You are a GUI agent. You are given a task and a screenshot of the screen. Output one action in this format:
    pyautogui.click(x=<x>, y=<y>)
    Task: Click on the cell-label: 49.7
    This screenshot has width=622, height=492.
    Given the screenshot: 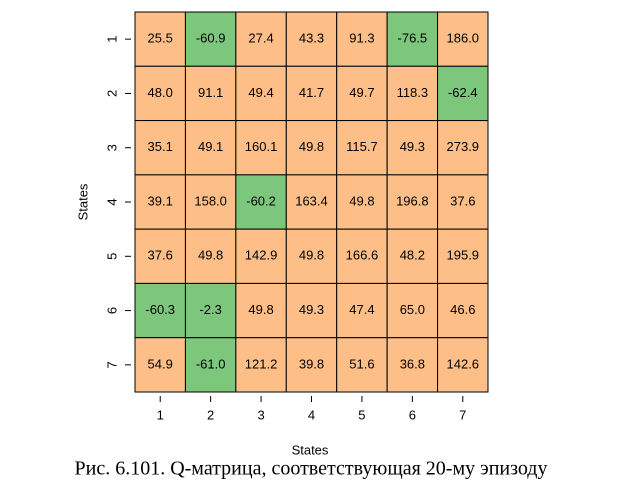 What is the action you would take?
    pyautogui.click(x=361, y=92)
    